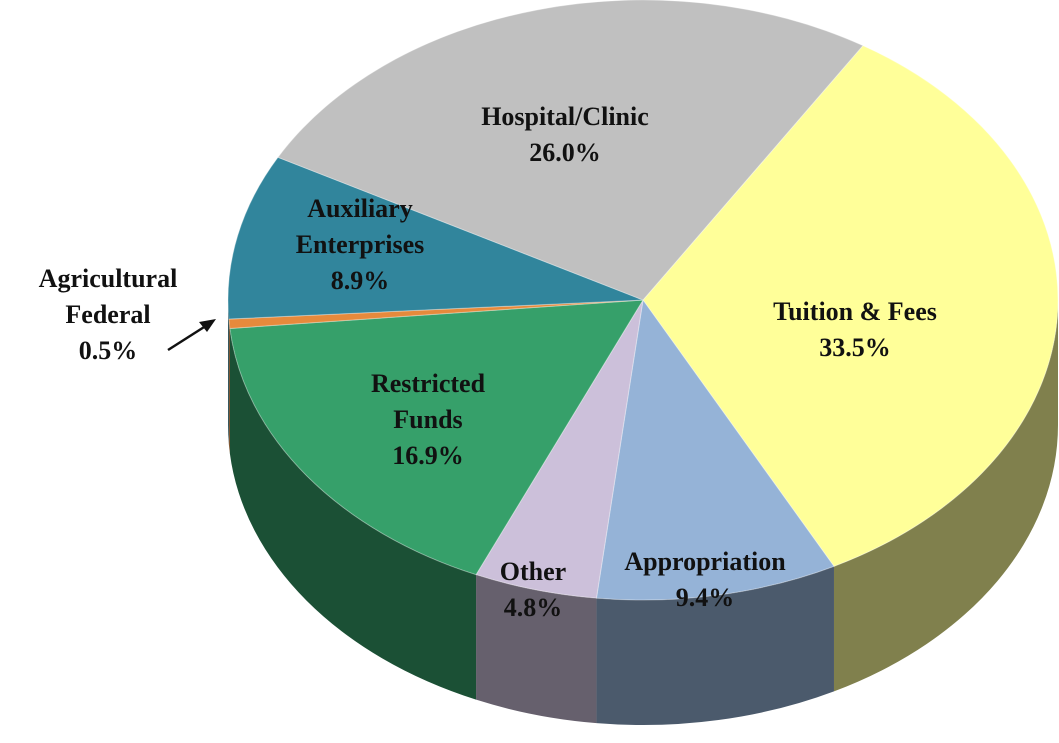 The height and width of the screenshot is (743, 1059). I want to click on category-label: Hospital/Clinic, so click(565, 116).